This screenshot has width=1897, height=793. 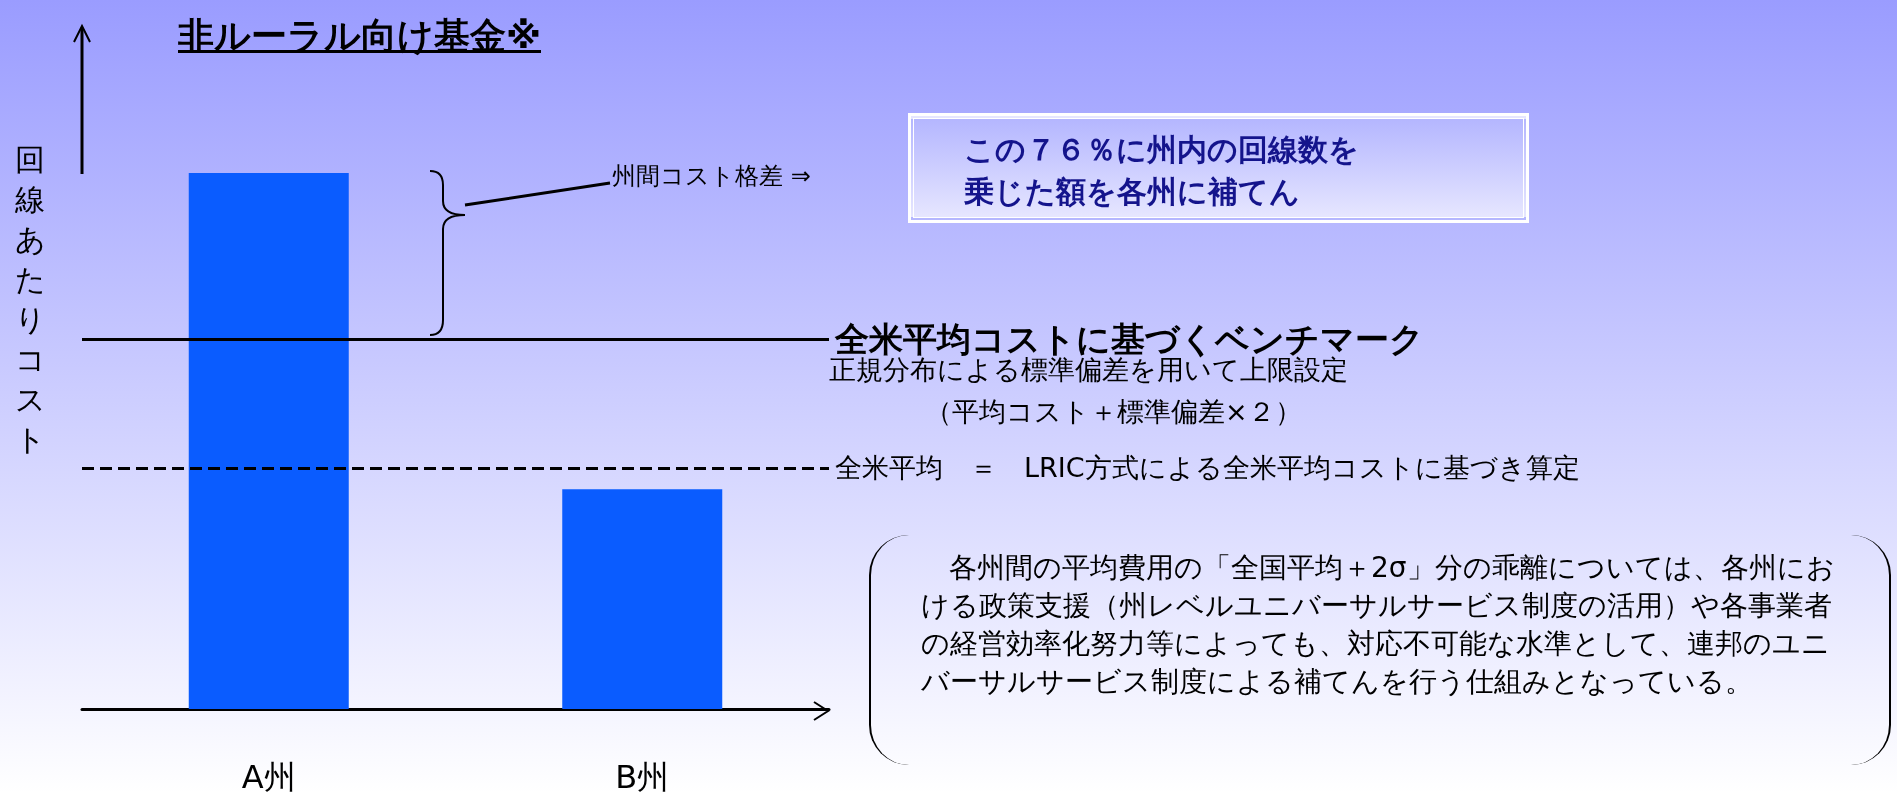 What do you see at coordinates (1113, 411) in the screenshot?
I see `text: （平均コスト＋標準偏差×２）` at bounding box center [1113, 411].